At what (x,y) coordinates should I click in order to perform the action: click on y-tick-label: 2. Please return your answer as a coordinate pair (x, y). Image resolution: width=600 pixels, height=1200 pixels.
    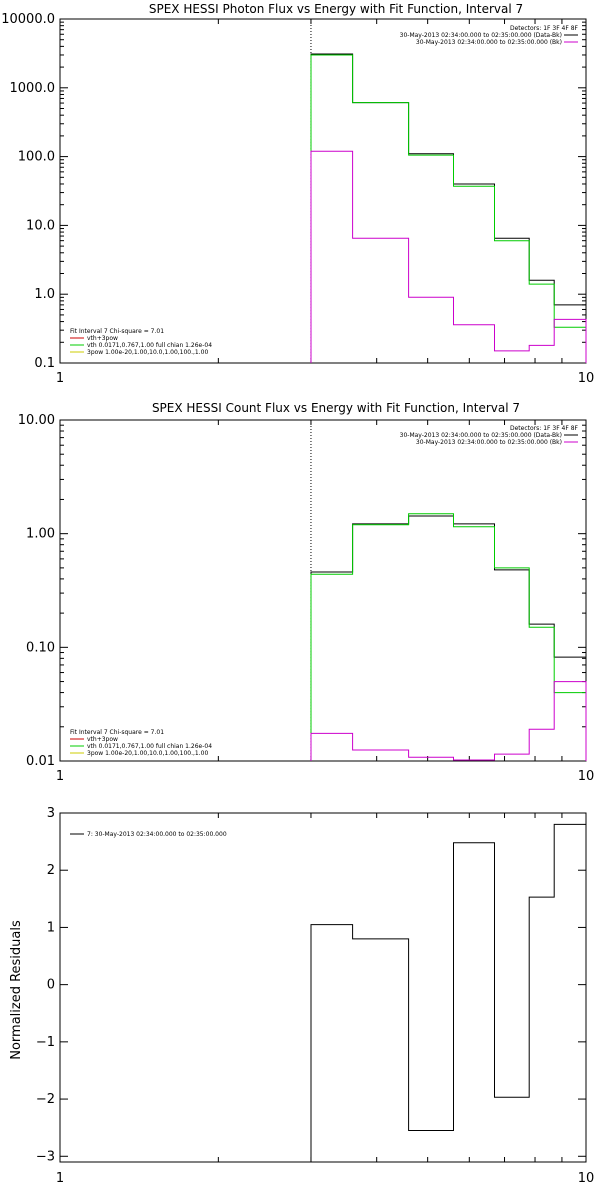
    Looking at the image, I should click on (51, 870).